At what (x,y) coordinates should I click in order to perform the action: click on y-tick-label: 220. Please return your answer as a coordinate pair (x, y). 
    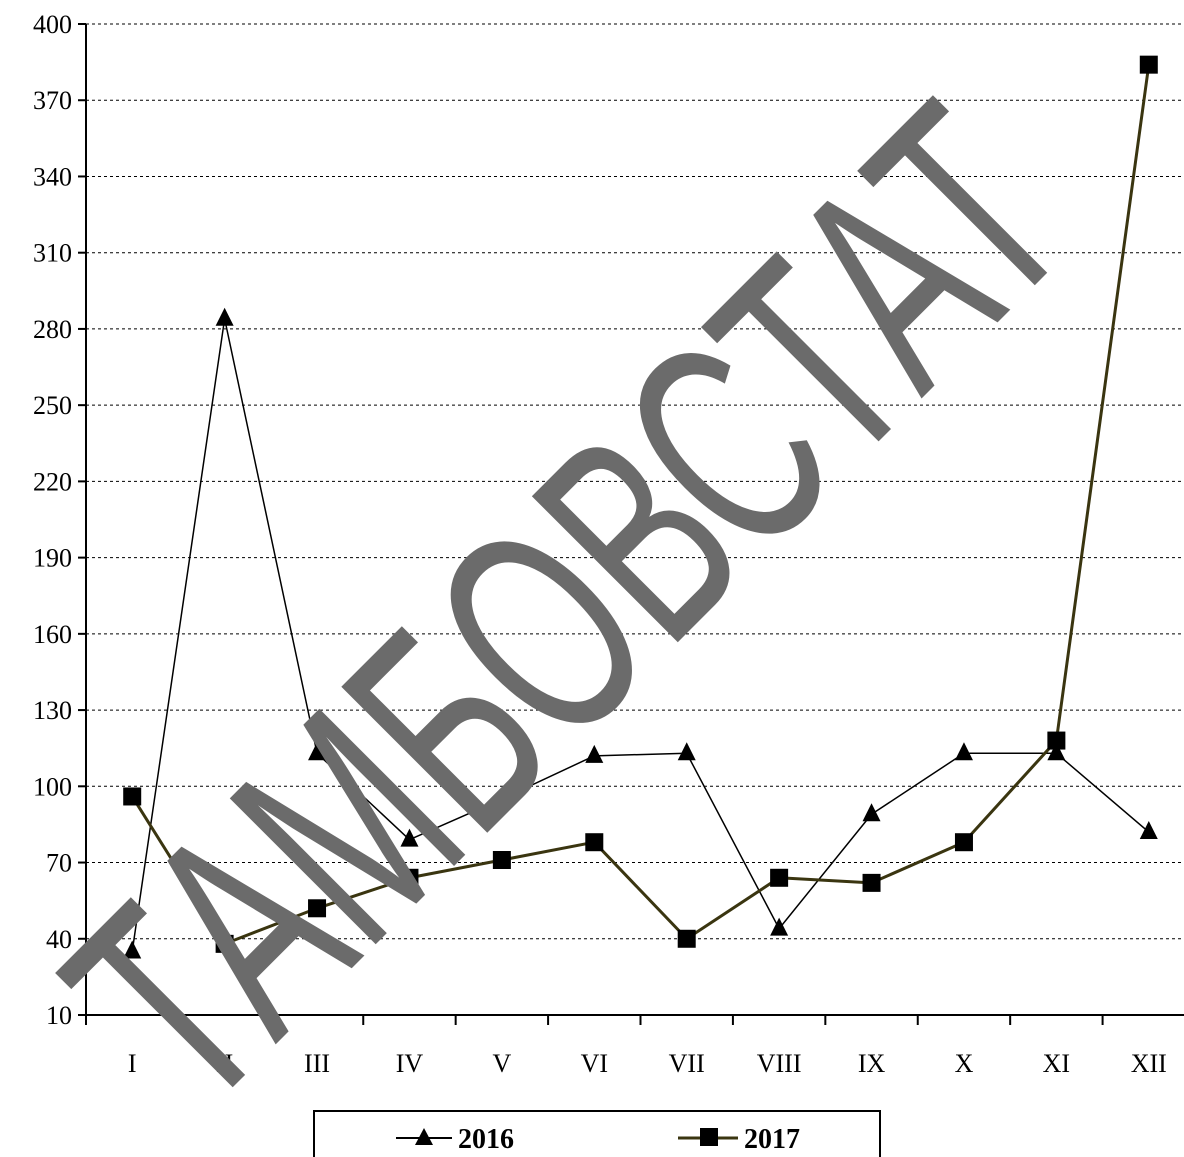
    Looking at the image, I should click on (52, 481).